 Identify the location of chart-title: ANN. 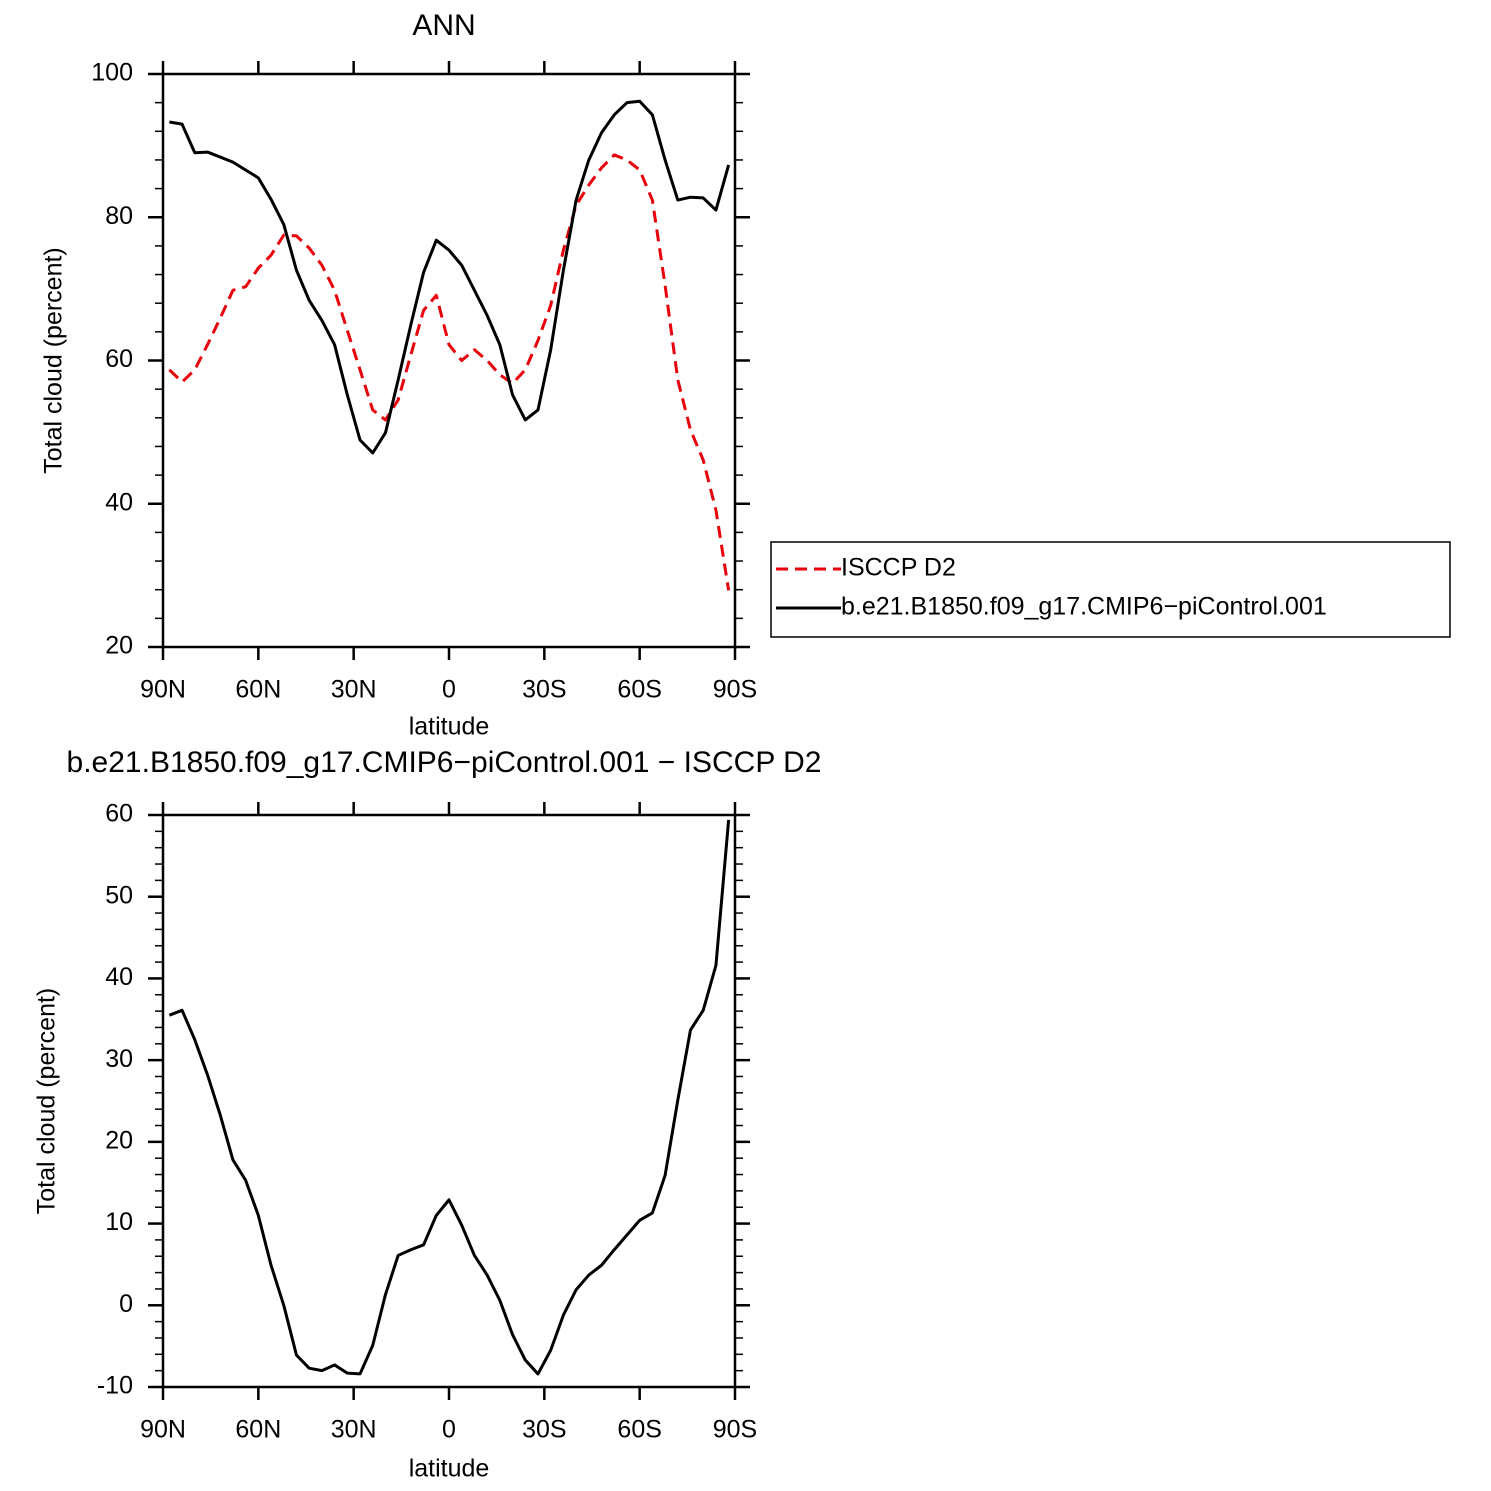
(443, 25).